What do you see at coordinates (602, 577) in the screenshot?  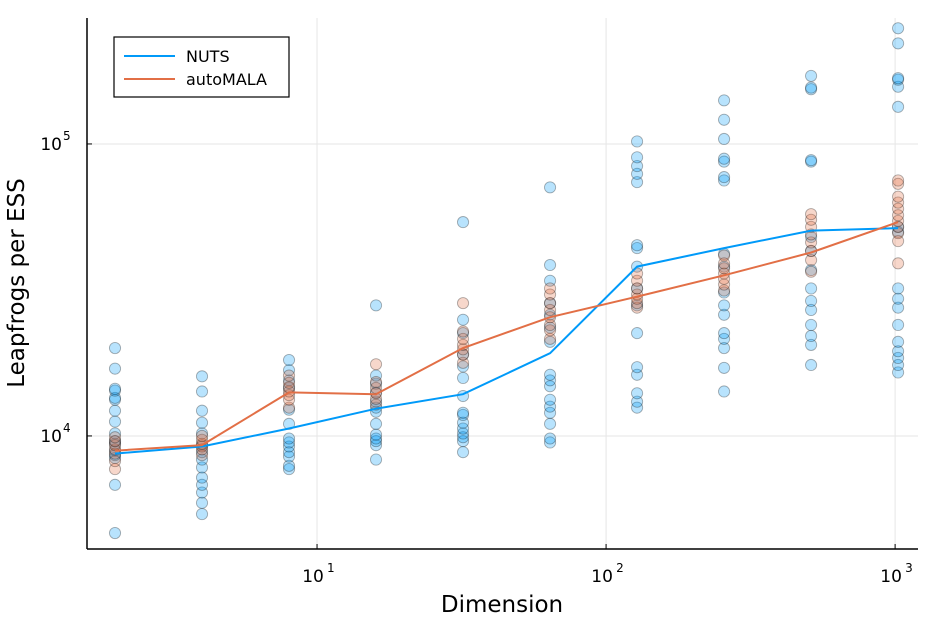 I see `x-tick-label: 10` at bounding box center [602, 577].